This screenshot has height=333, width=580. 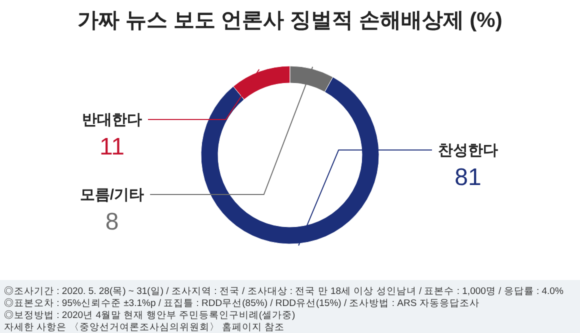 I want to click on data-label: 81, so click(x=468, y=177).